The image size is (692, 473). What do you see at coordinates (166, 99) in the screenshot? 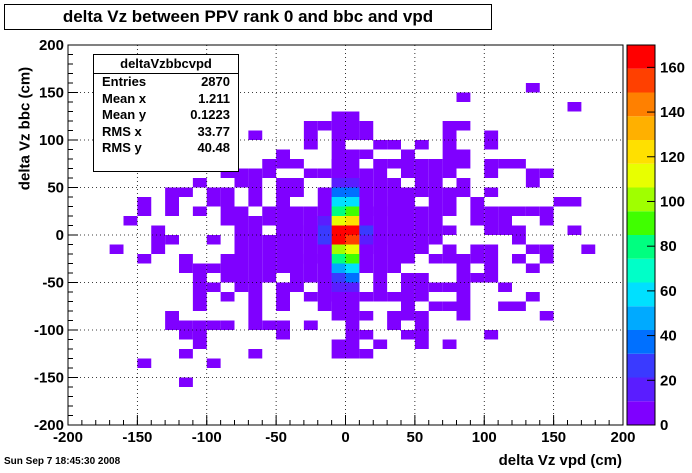
I see `stats-row-mean-x: Mean x 1.211` at bounding box center [166, 99].